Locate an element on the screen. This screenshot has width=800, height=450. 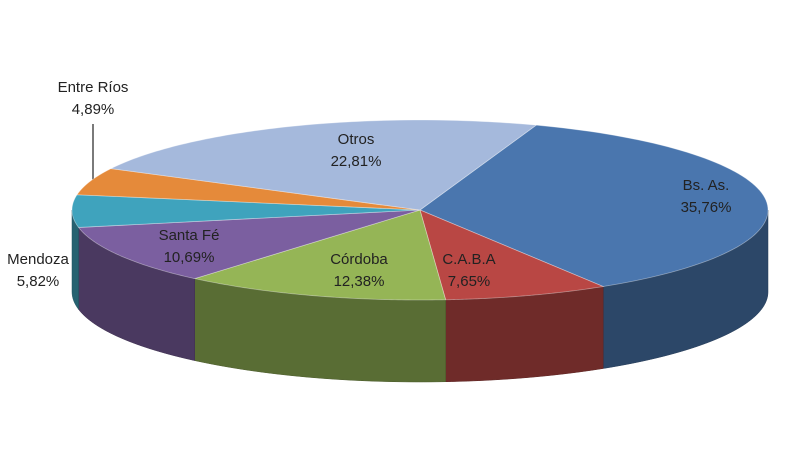
slice-value-label: 7,65% is located at coordinates (469, 281).